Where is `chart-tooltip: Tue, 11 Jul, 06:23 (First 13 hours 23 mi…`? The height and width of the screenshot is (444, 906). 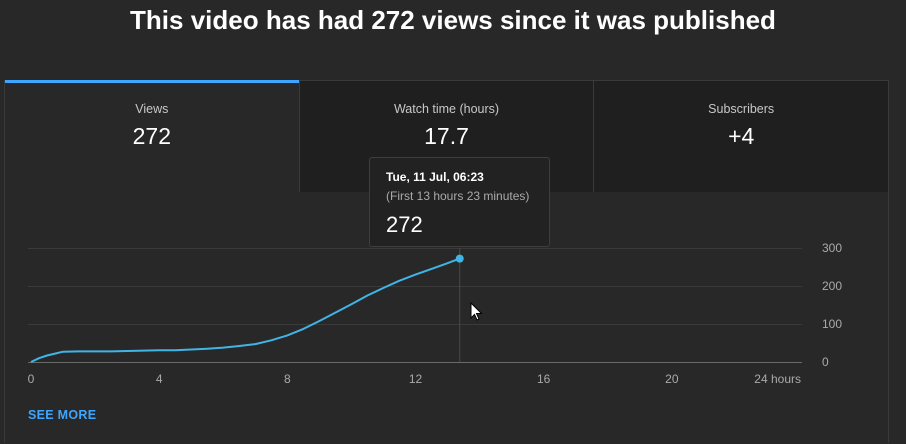 chart-tooltip: Tue, 11 Jul, 06:23 (First 13 hours 23 mi… is located at coordinates (459, 202).